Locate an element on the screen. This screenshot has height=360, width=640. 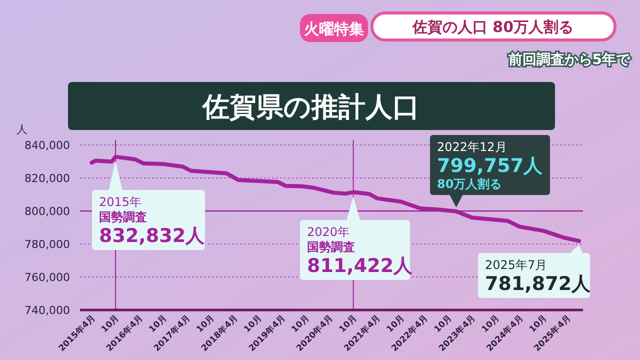
annotation: 国勢調査 832,832人 is located at coordinates (152, 228).